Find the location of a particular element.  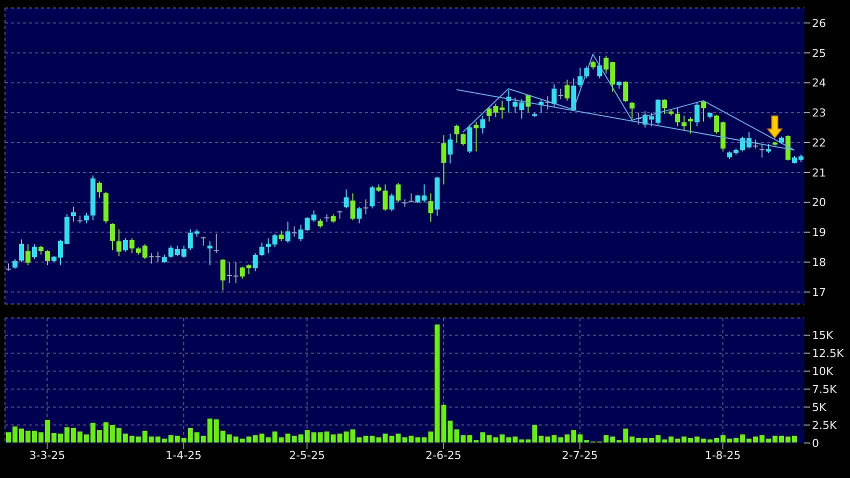

y-tick-label: 19 is located at coordinates (819, 233).